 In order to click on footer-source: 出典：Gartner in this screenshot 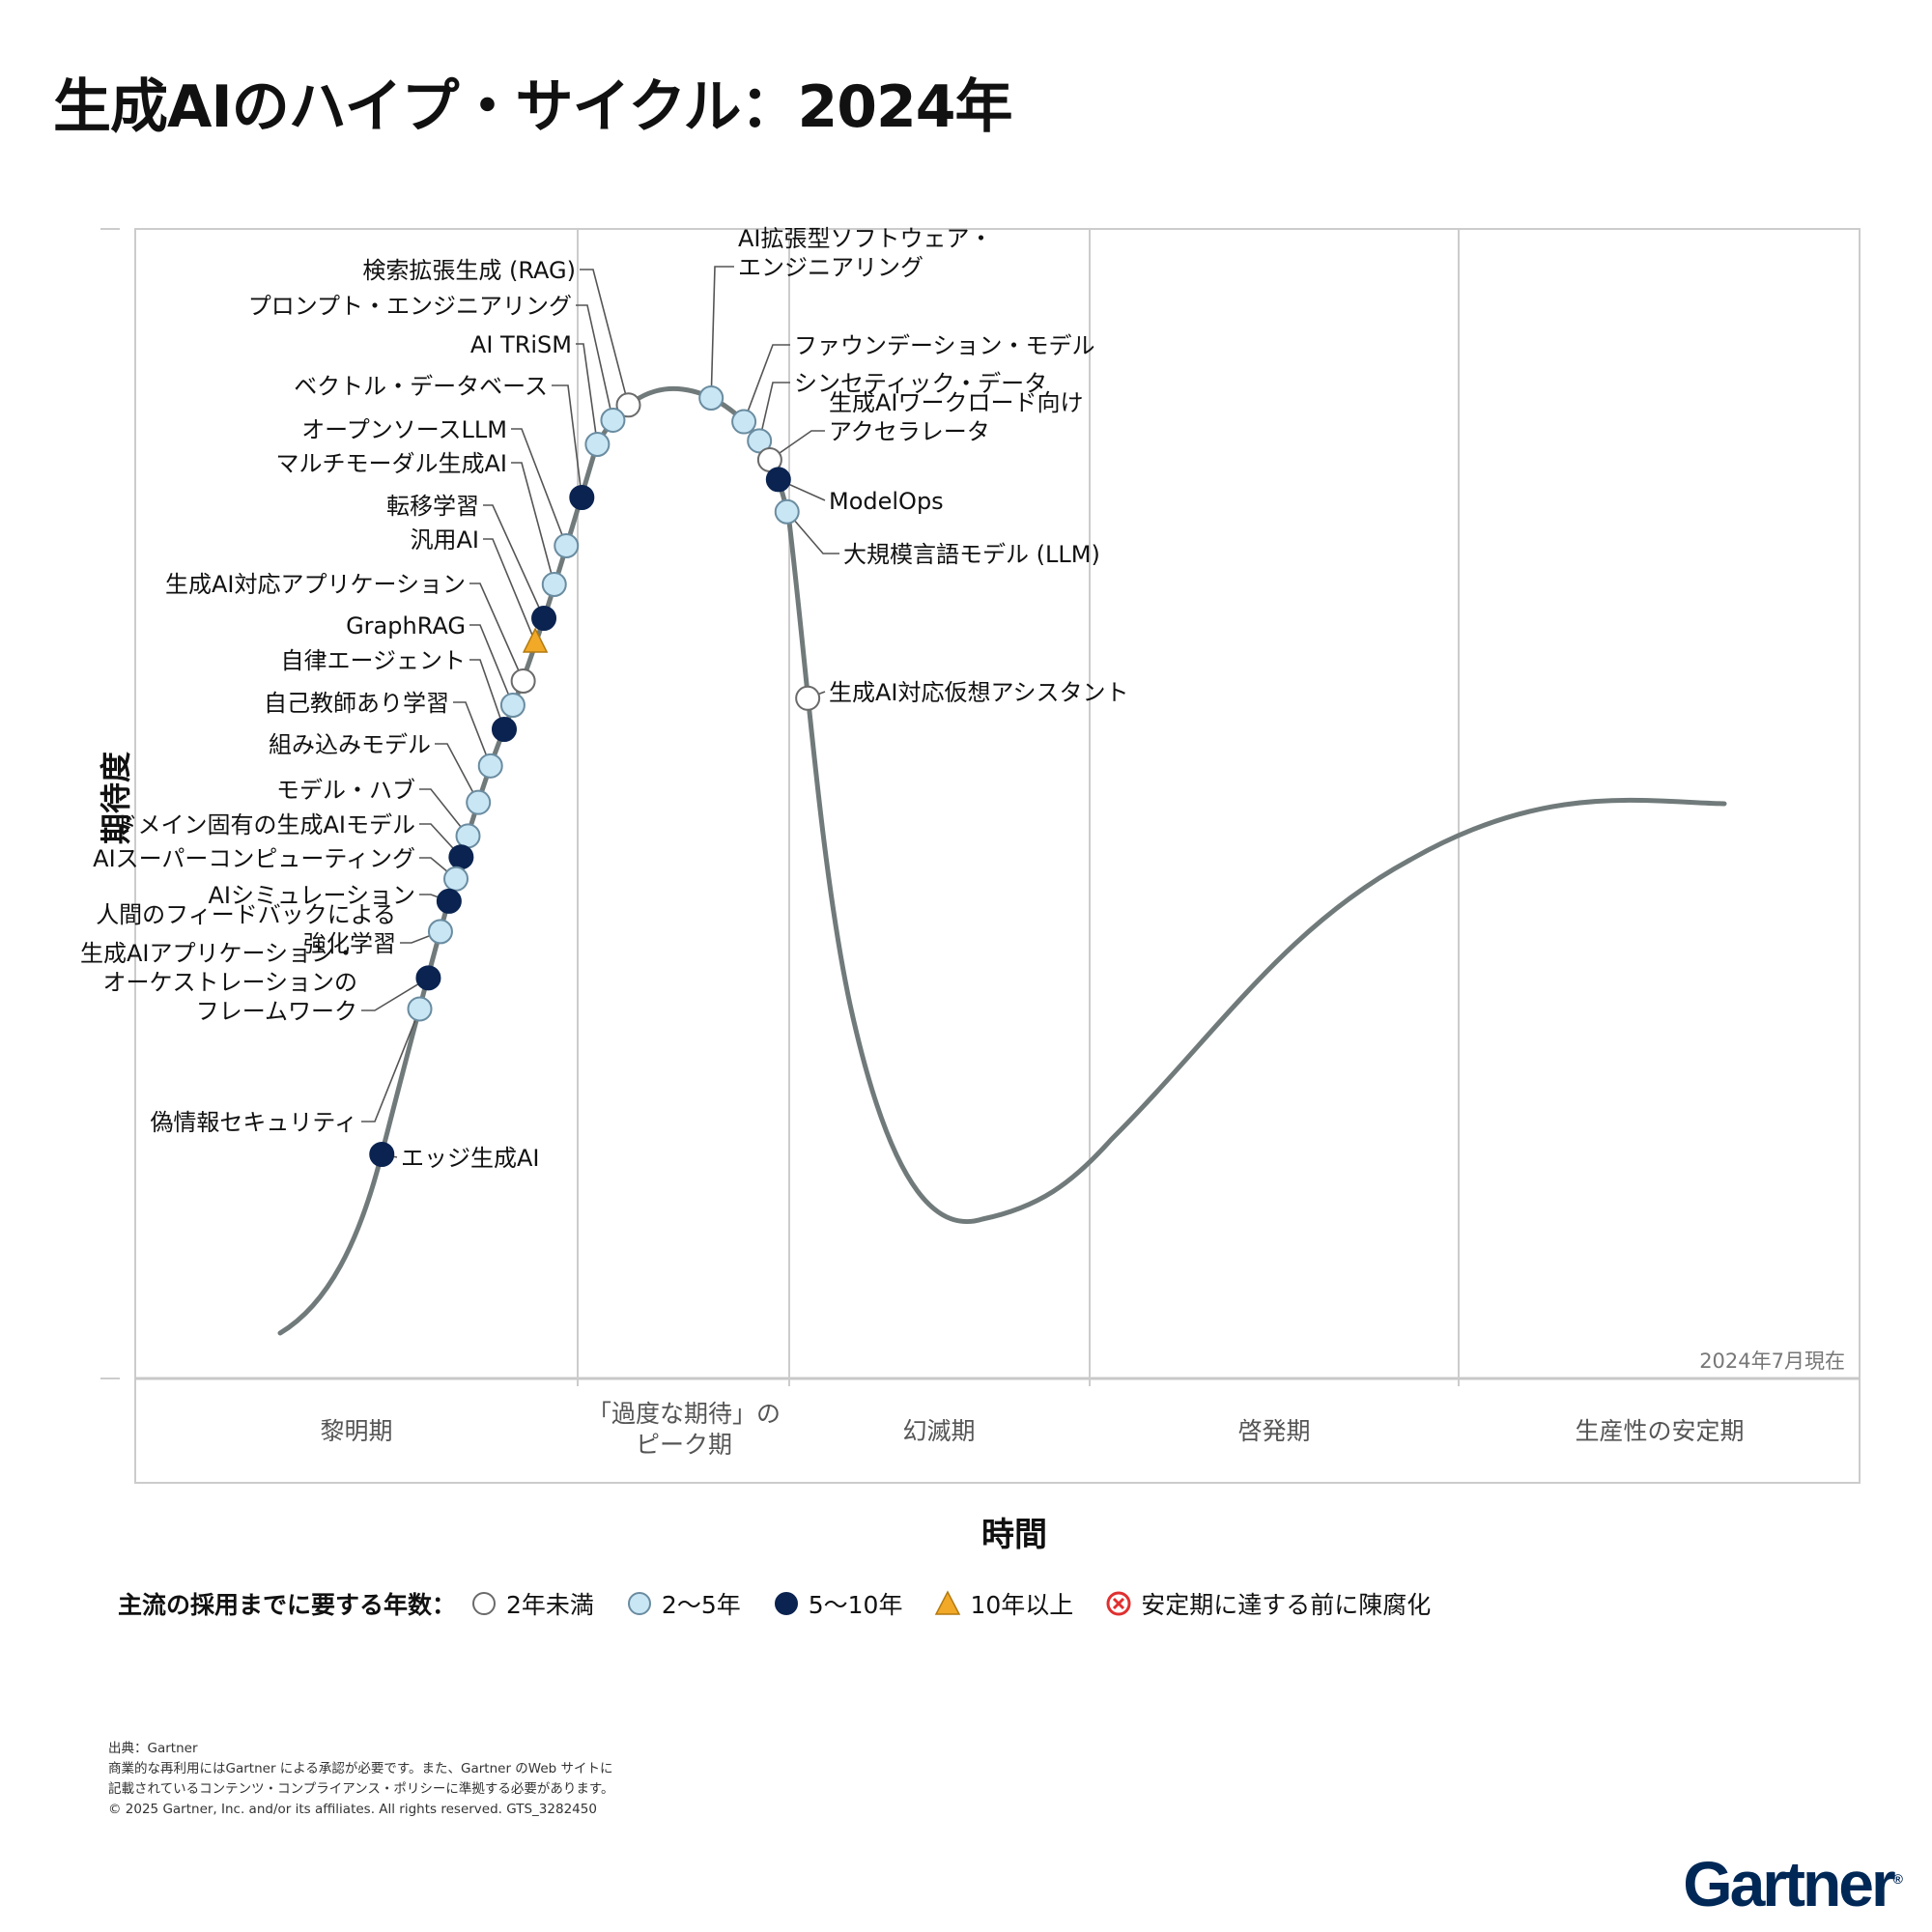, I will do `click(153, 1748)`.